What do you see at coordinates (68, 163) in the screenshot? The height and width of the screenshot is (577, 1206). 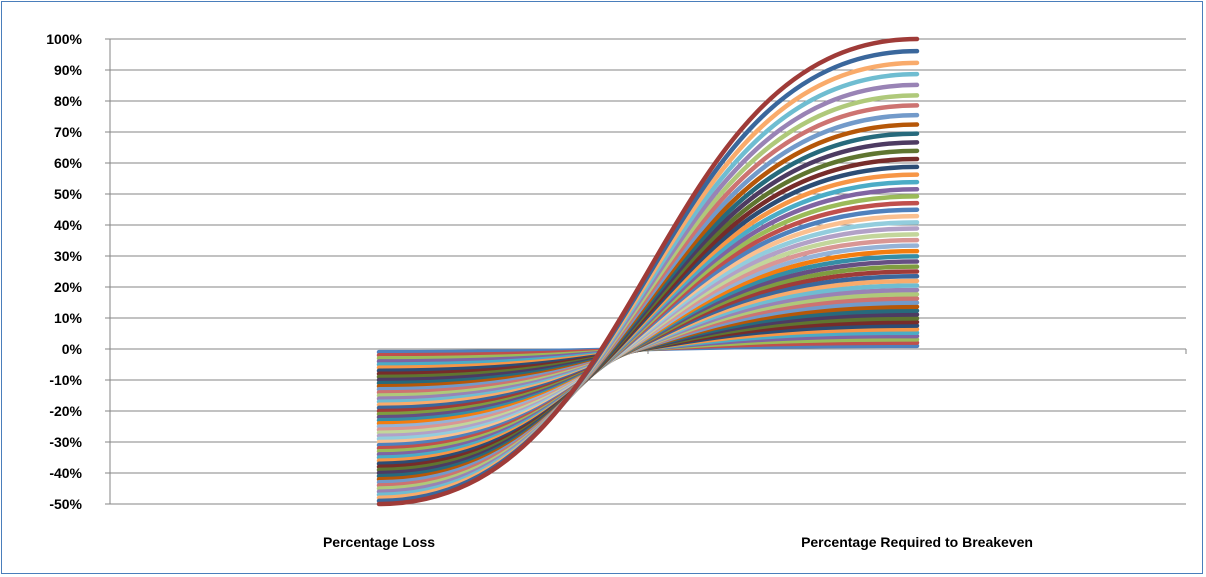 I see `y-tick-label: 60%` at bounding box center [68, 163].